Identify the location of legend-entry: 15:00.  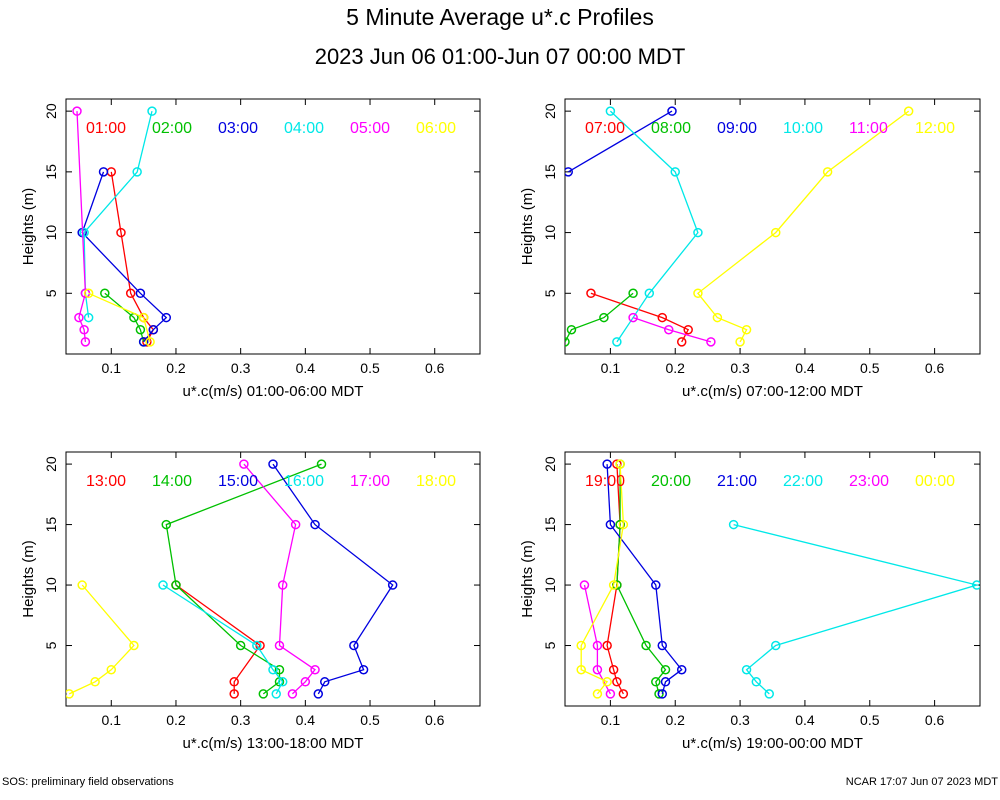
(238, 481).